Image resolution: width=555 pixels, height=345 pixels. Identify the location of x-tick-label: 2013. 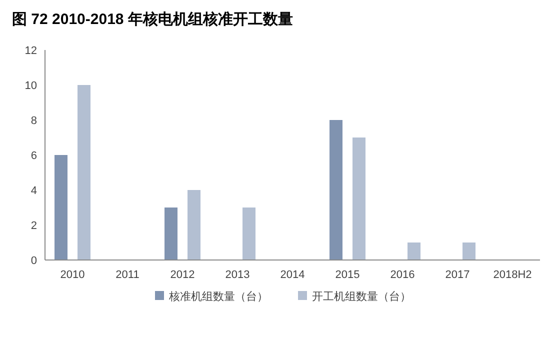
(237, 275).